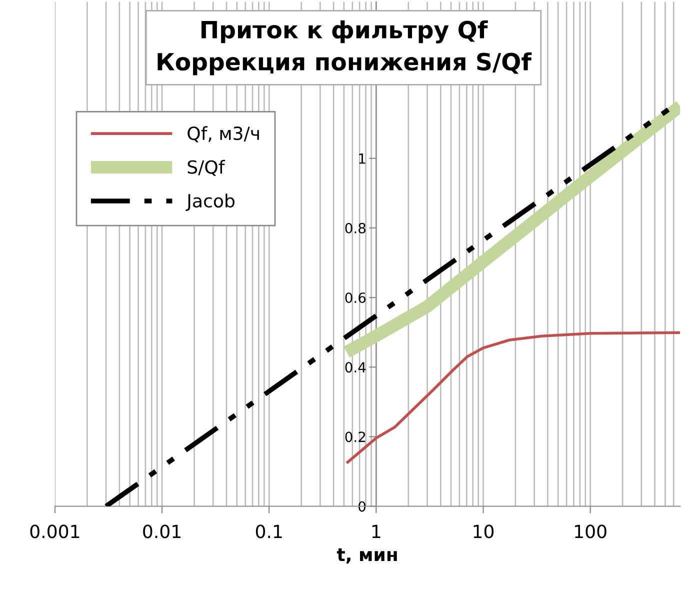 This screenshot has height=597, width=687. Describe the element at coordinates (207, 168) in the screenshot. I see `legend-label: S/Qf` at that location.